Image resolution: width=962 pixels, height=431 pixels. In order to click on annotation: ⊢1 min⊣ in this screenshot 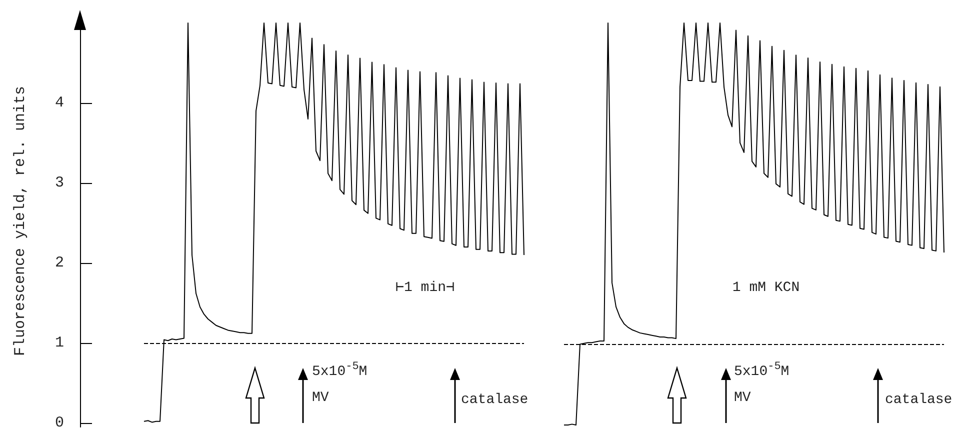, I will do `click(425, 288)`.